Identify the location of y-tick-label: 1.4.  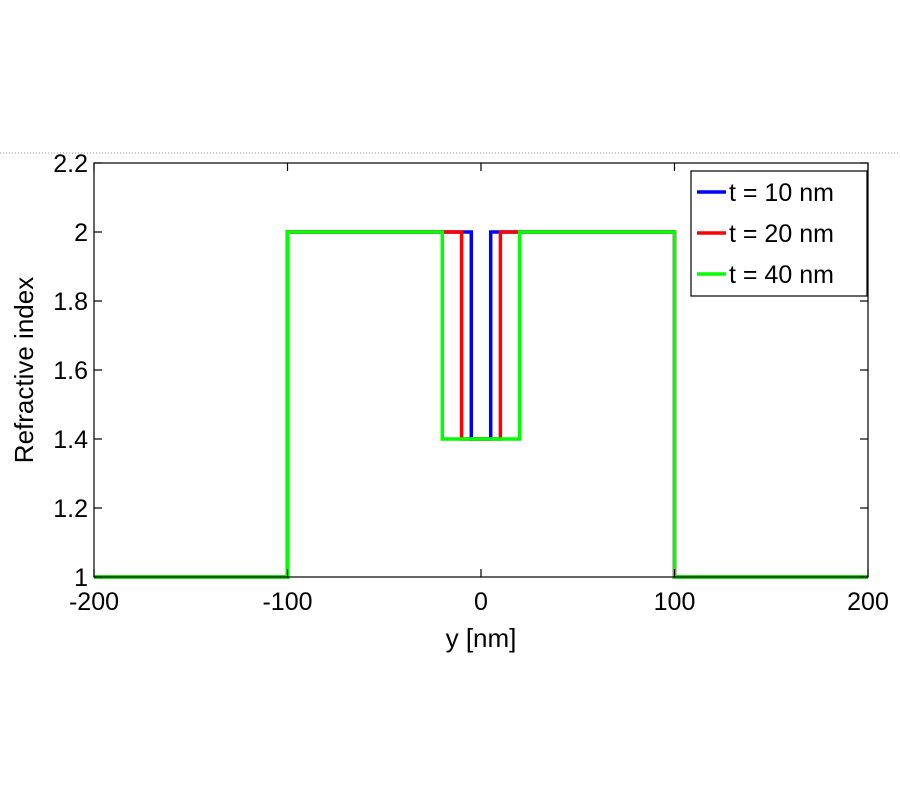
(70, 440).